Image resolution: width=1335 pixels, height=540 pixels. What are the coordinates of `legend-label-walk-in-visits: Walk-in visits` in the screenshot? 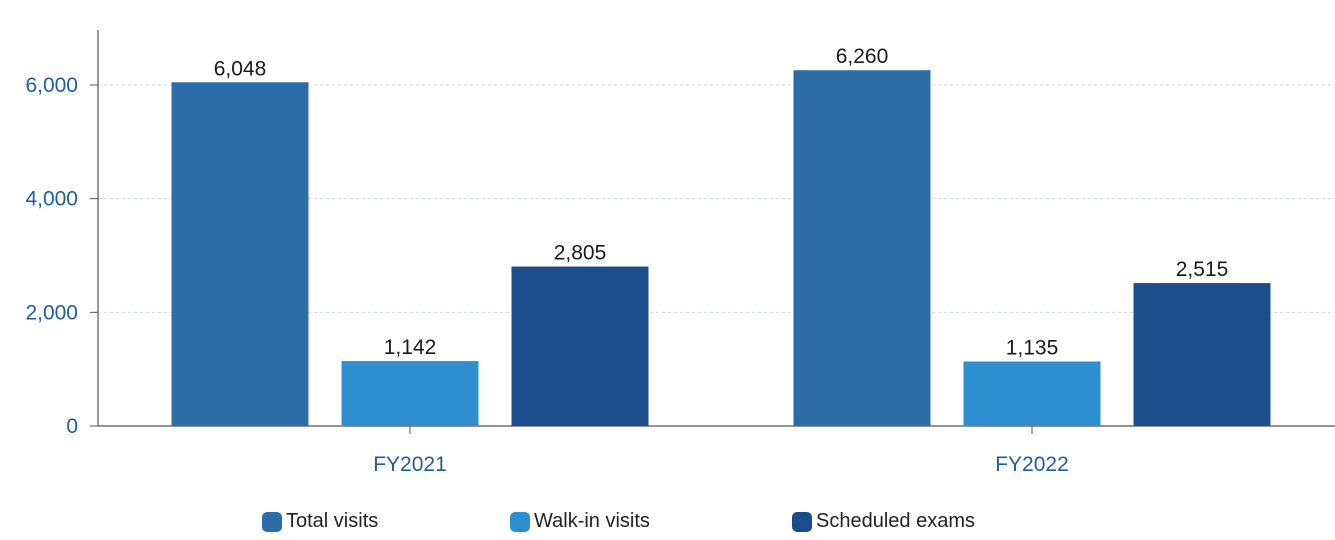 It's located at (592, 521).